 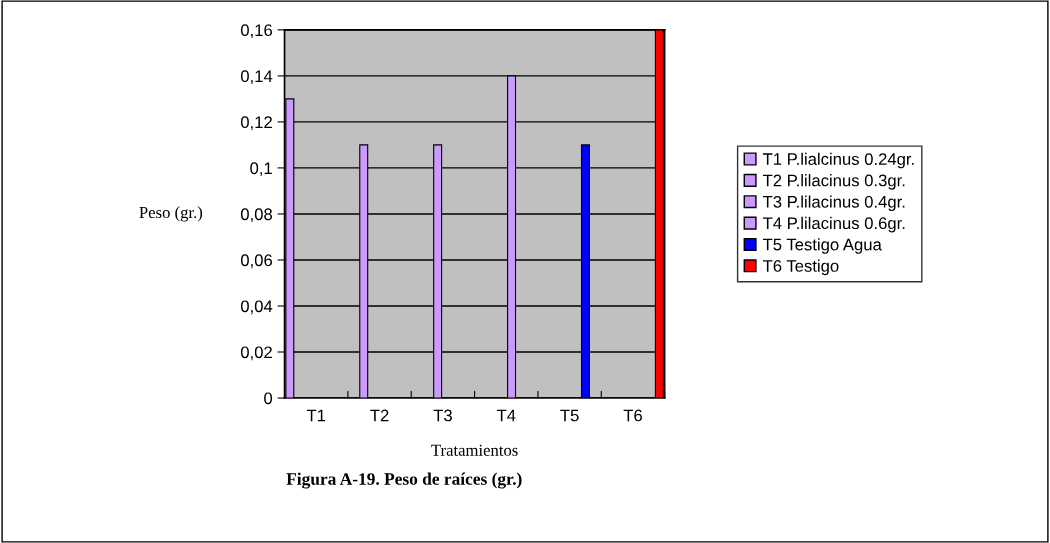 What do you see at coordinates (833, 182) in the screenshot?
I see `legend-label: T2 P.lilacinus 0.3gr.` at bounding box center [833, 182].